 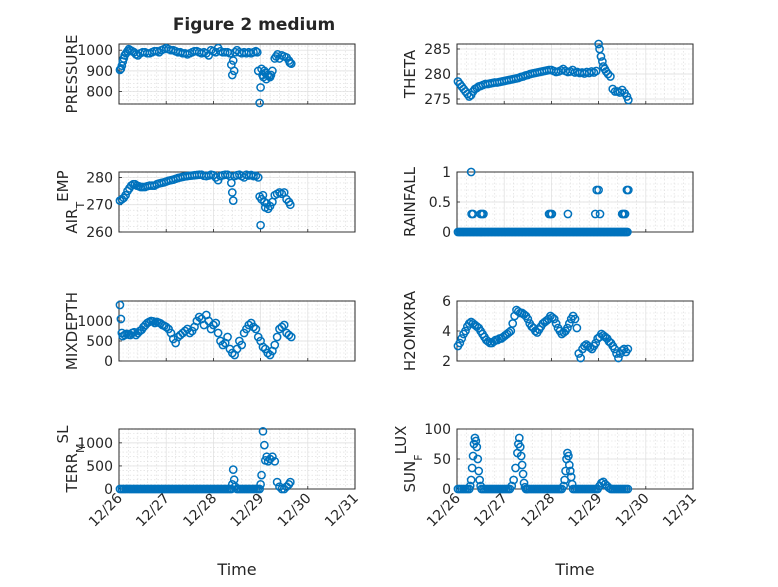 I want to click on y-axis-label: AIRTEMP, so click(x=70, y=201).